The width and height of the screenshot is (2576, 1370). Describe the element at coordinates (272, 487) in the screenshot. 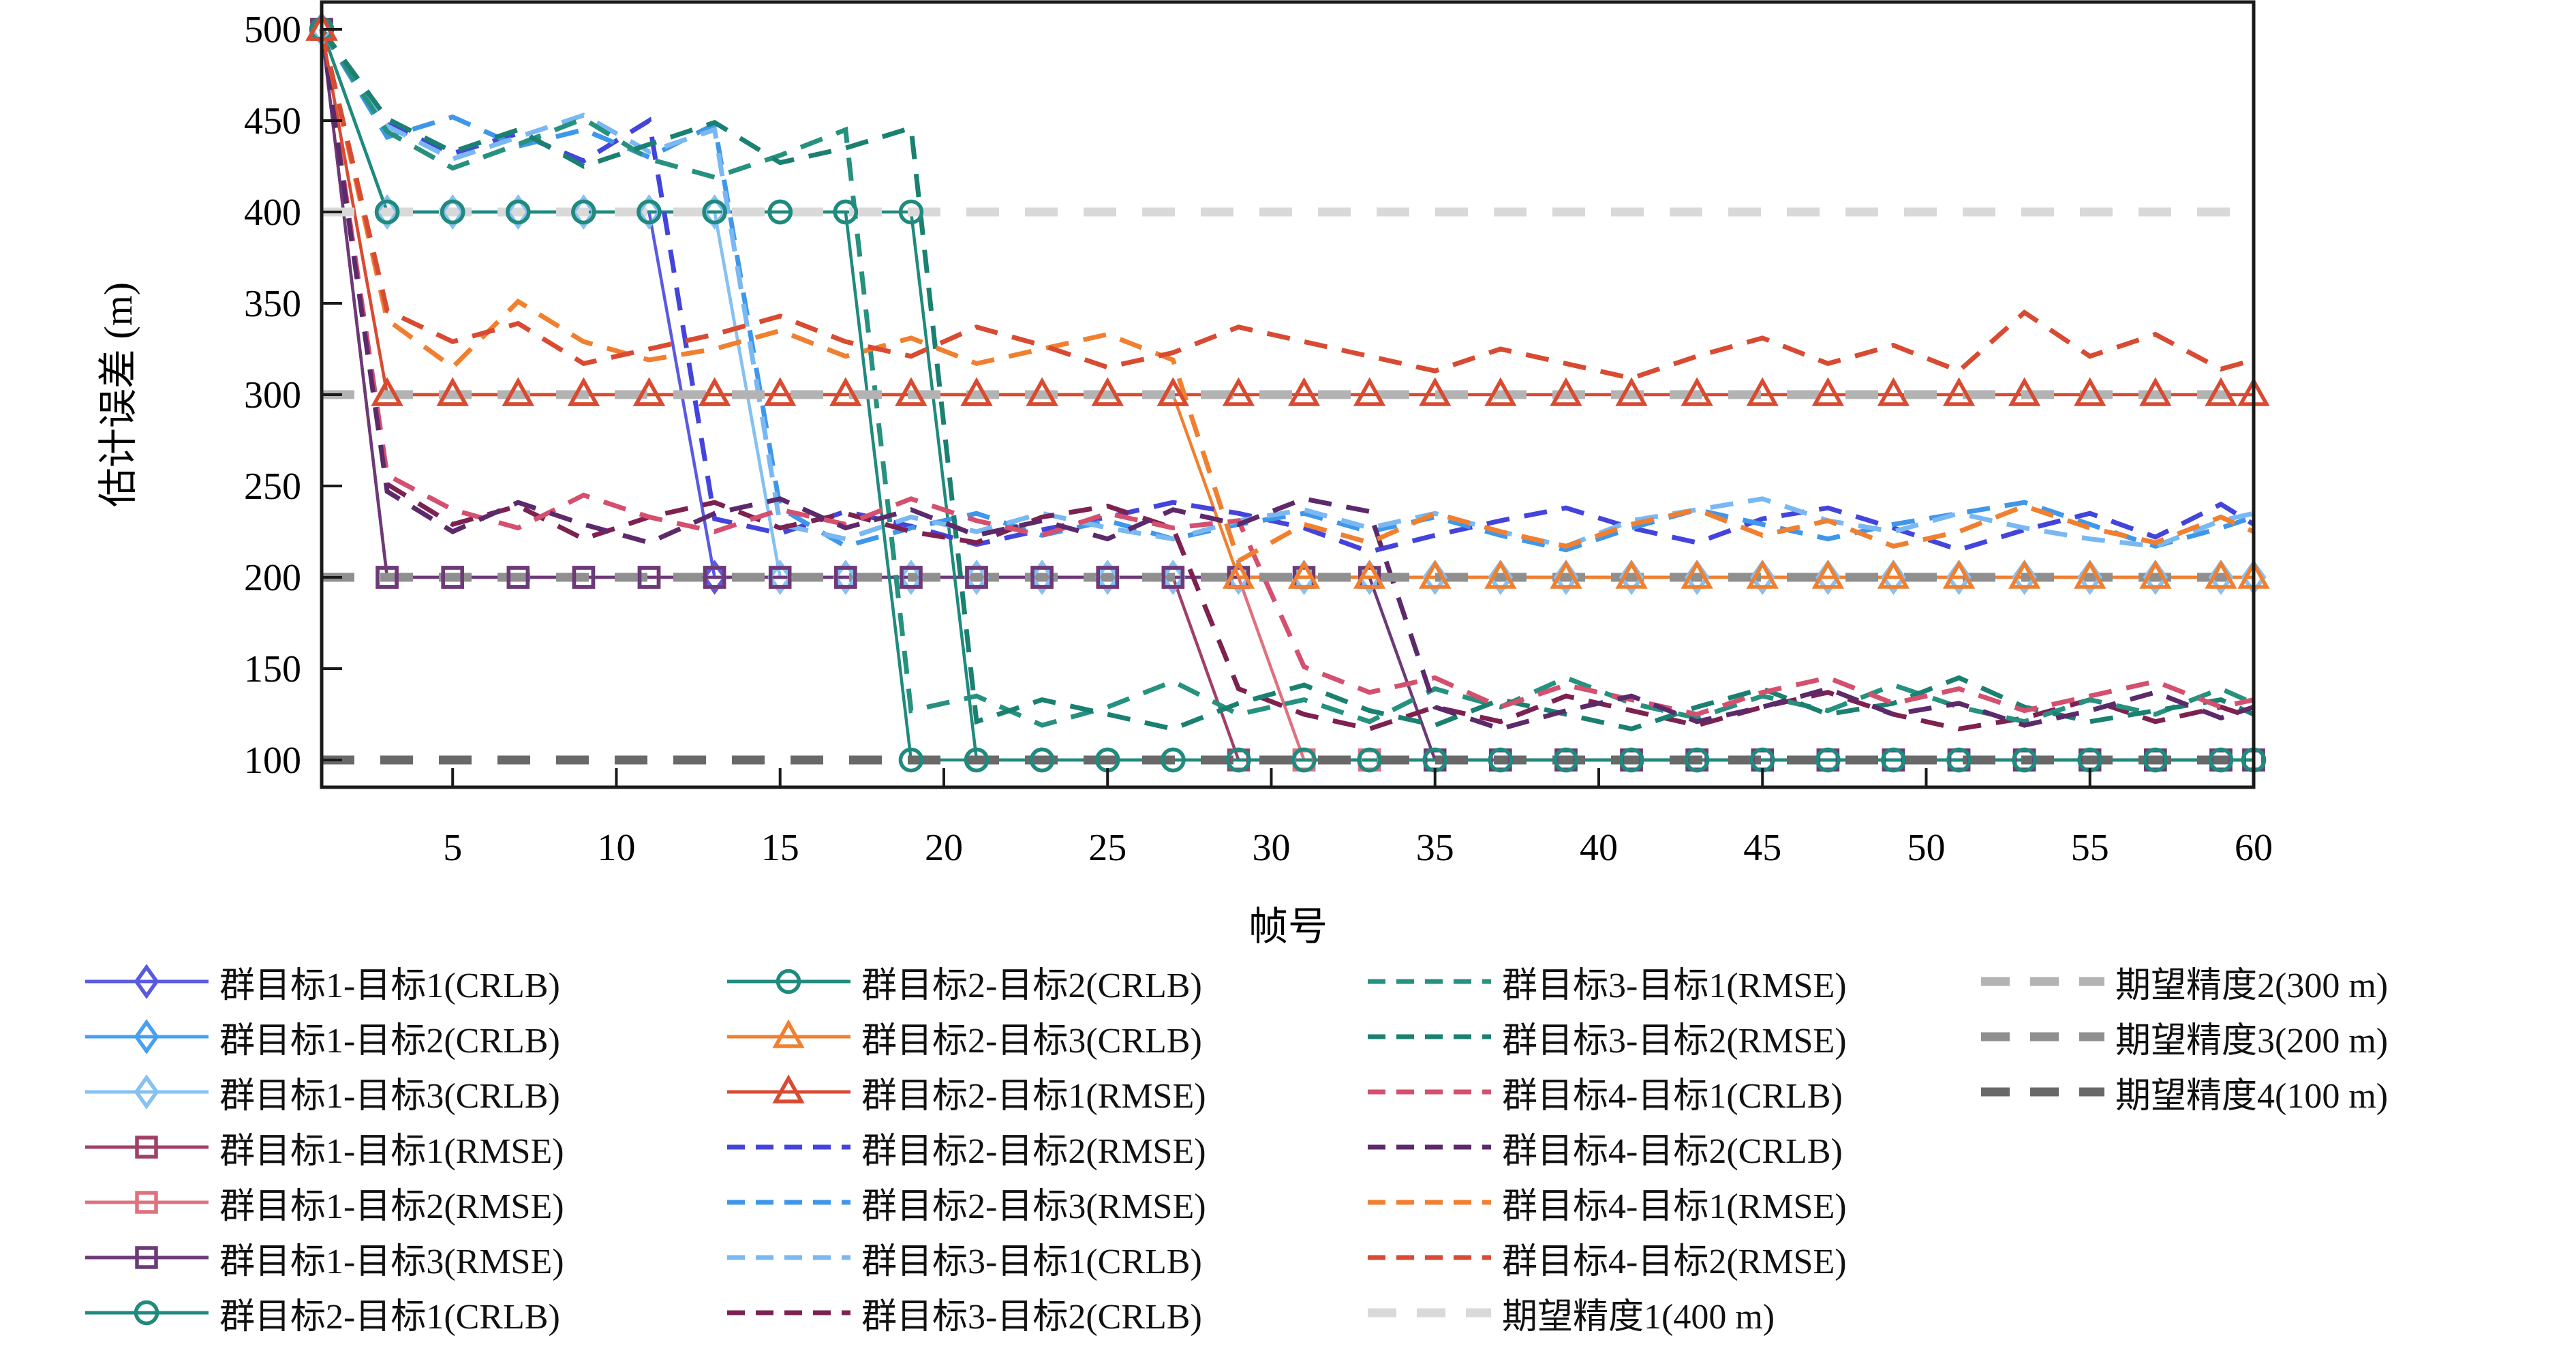

I see `y-tick-label: 250` at that location.